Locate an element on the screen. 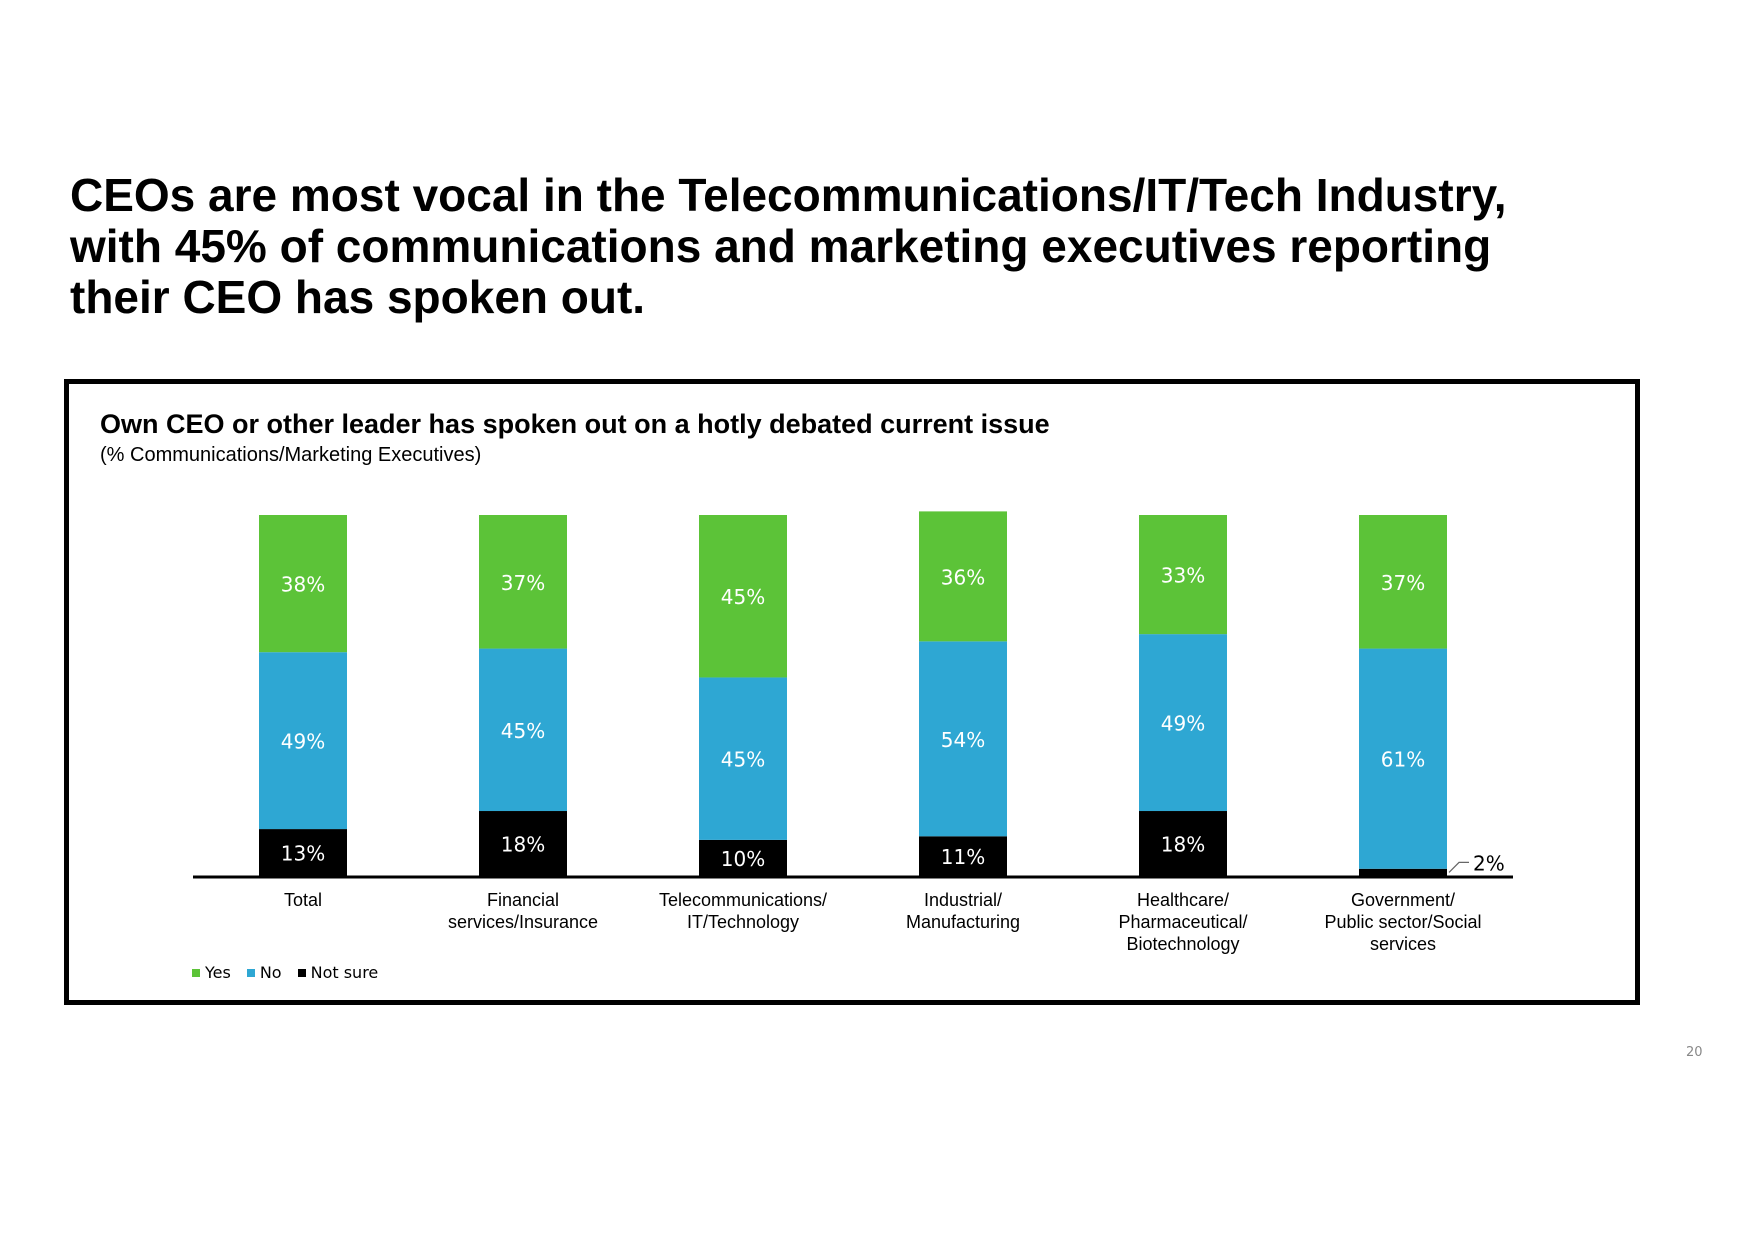  data-label: 2% is located at coordinates (1489, 863).